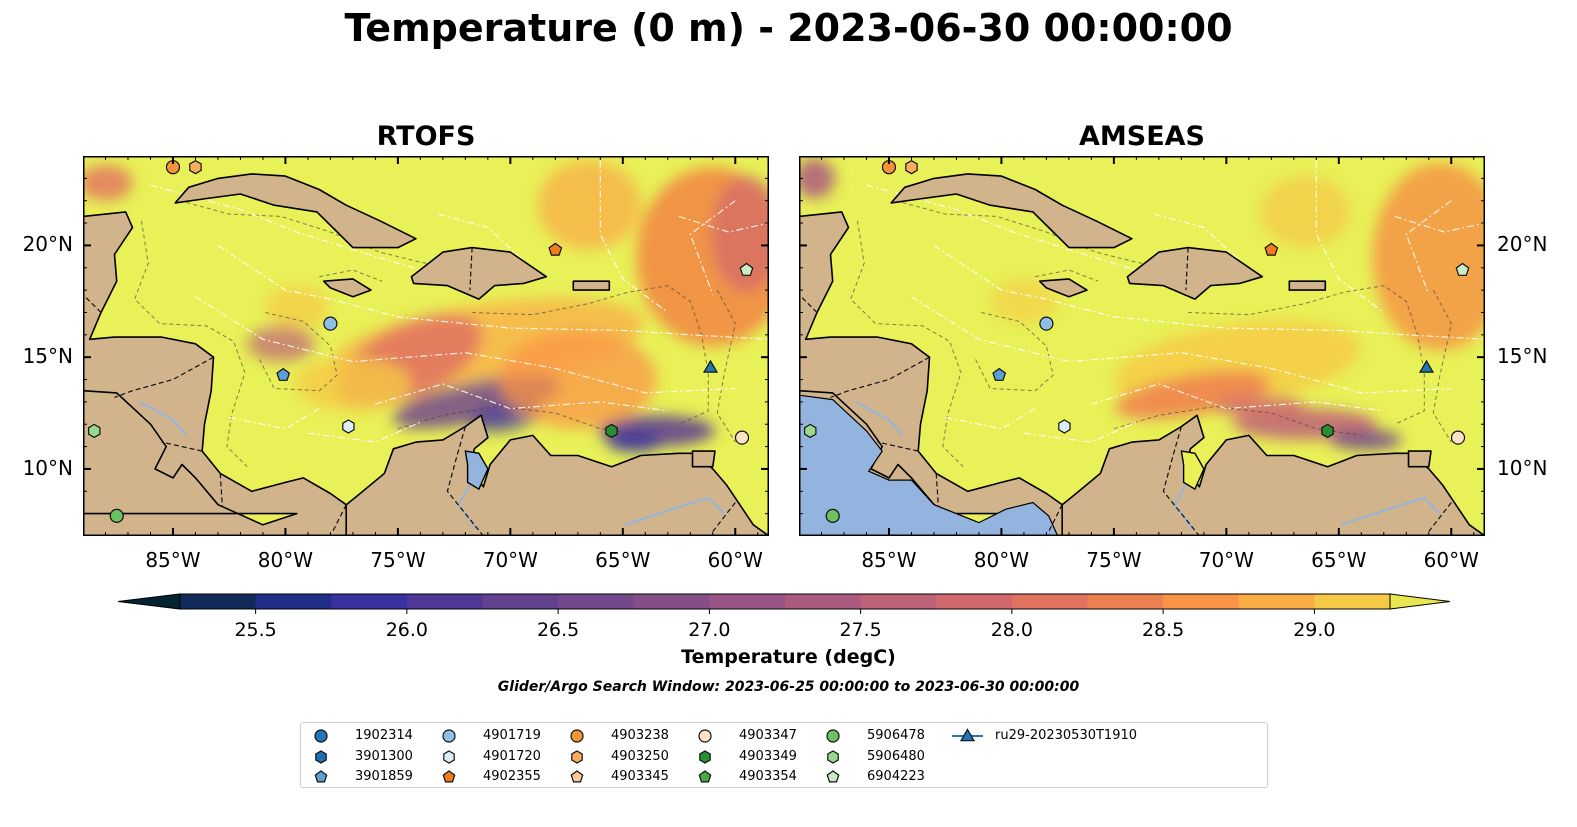 This screenshot has height=827, width=1577. What do you see at coordinates (1365, 439) in the screenshot?
I see `upwelling-core` at bounding box center [1365, 439].